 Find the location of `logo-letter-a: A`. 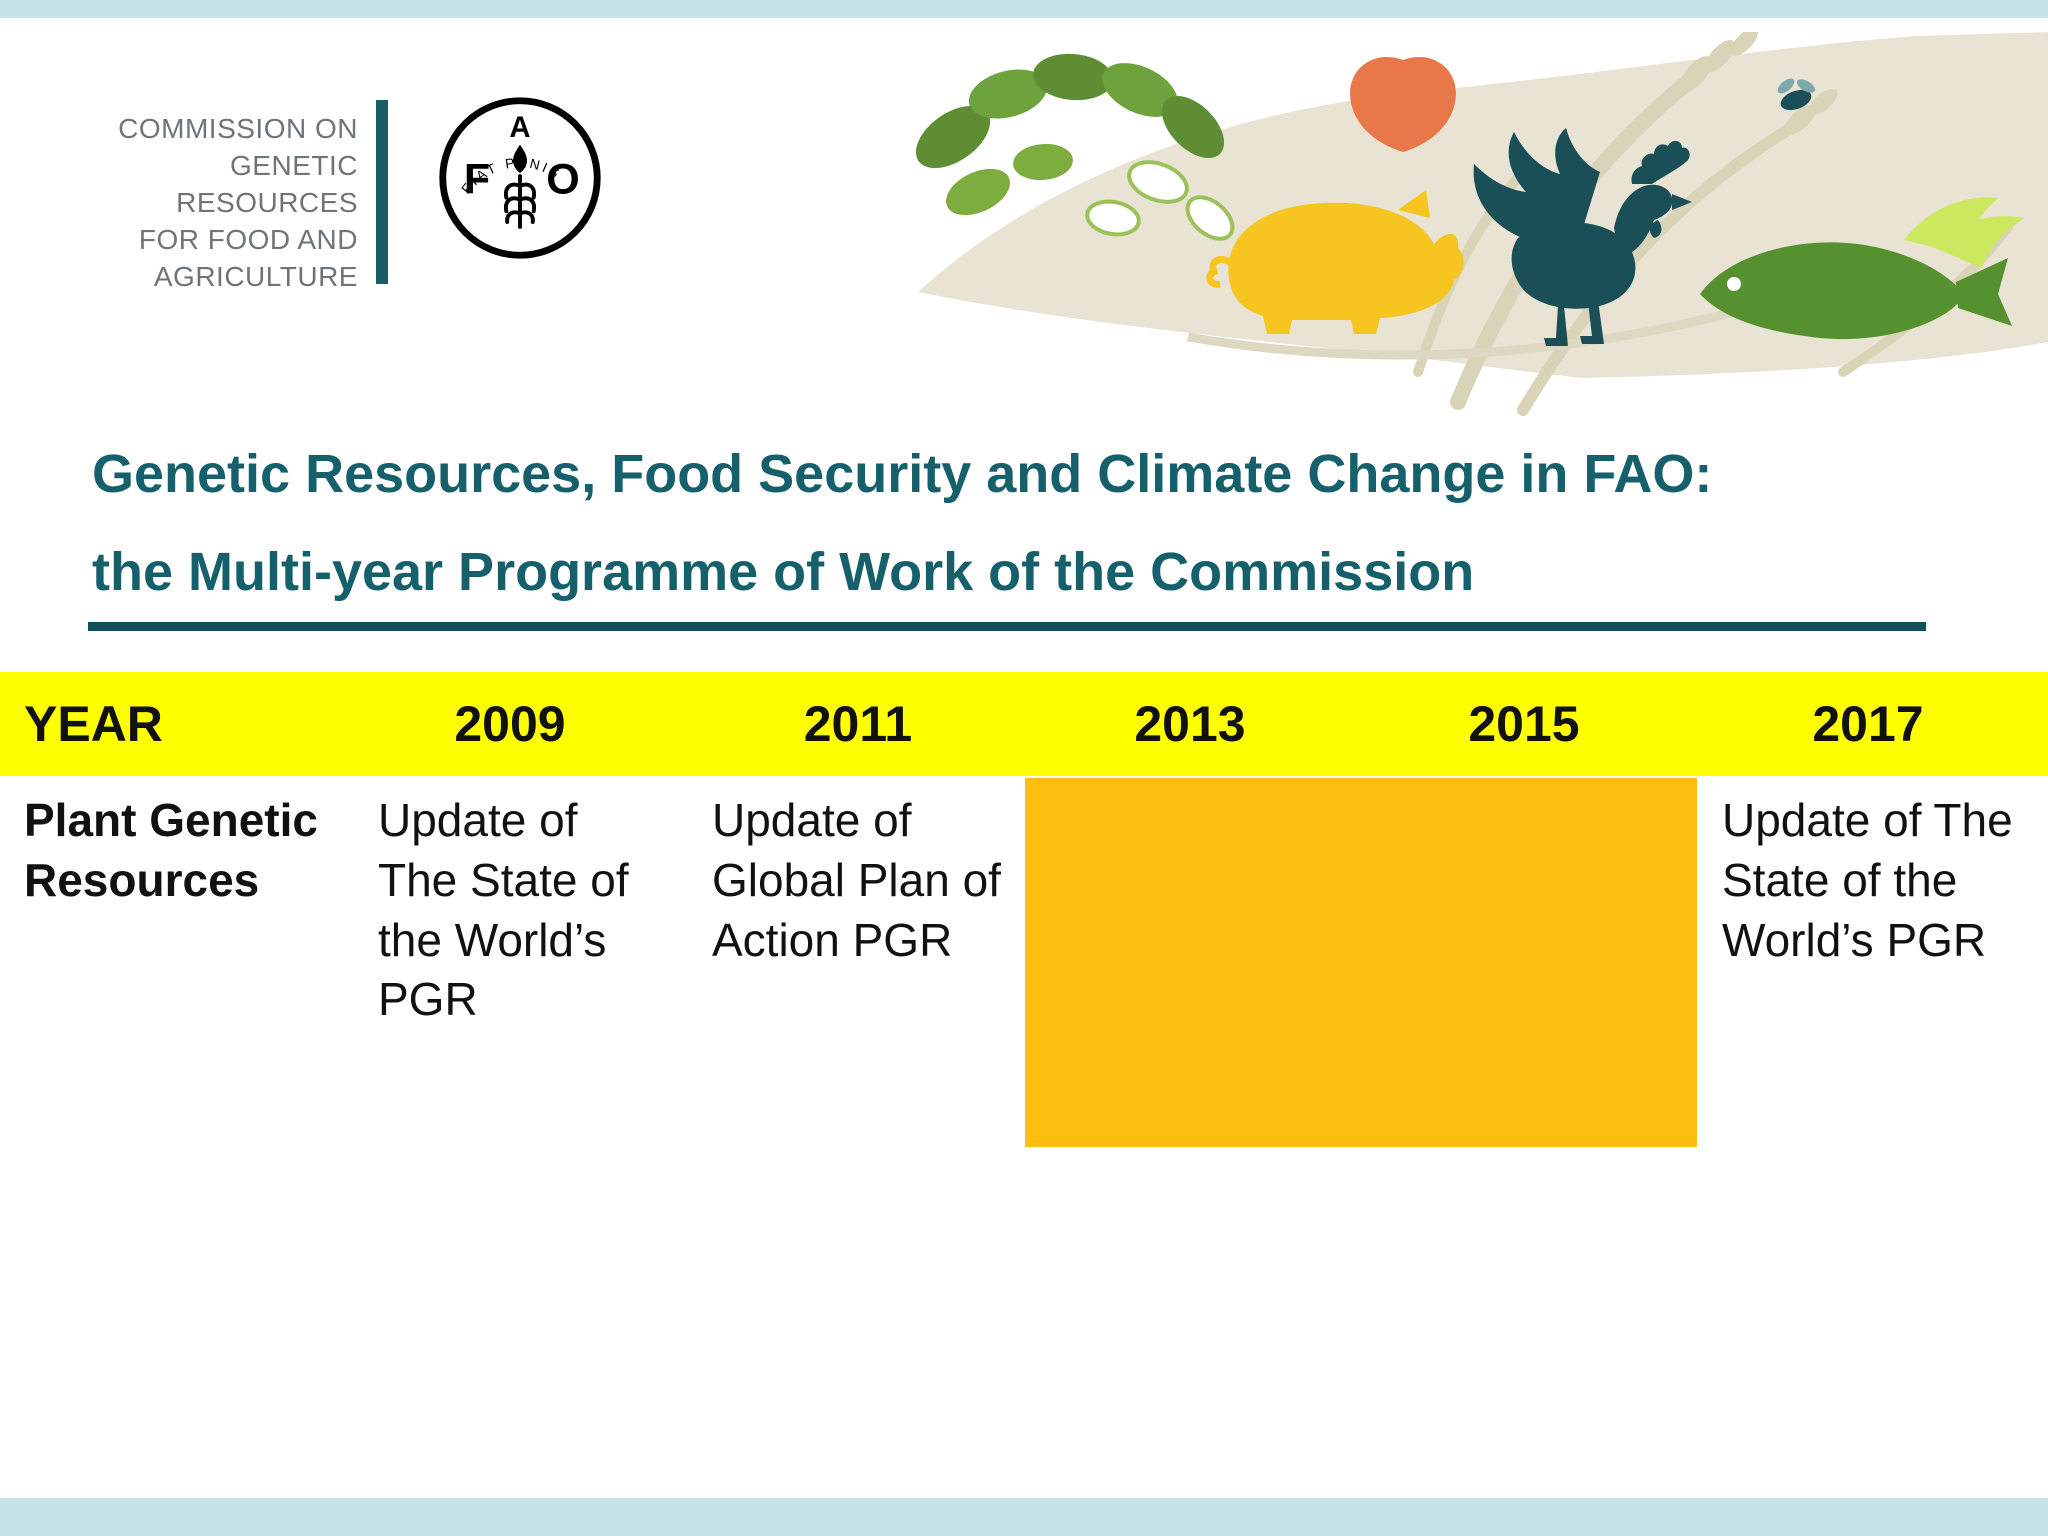

logo-letter-a: A is located at coordinates (519, 127).